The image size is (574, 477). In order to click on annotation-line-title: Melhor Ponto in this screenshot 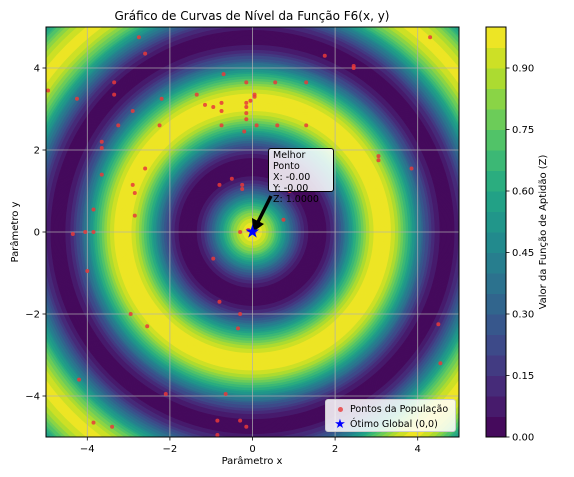, I will do `click(289, 161)`.